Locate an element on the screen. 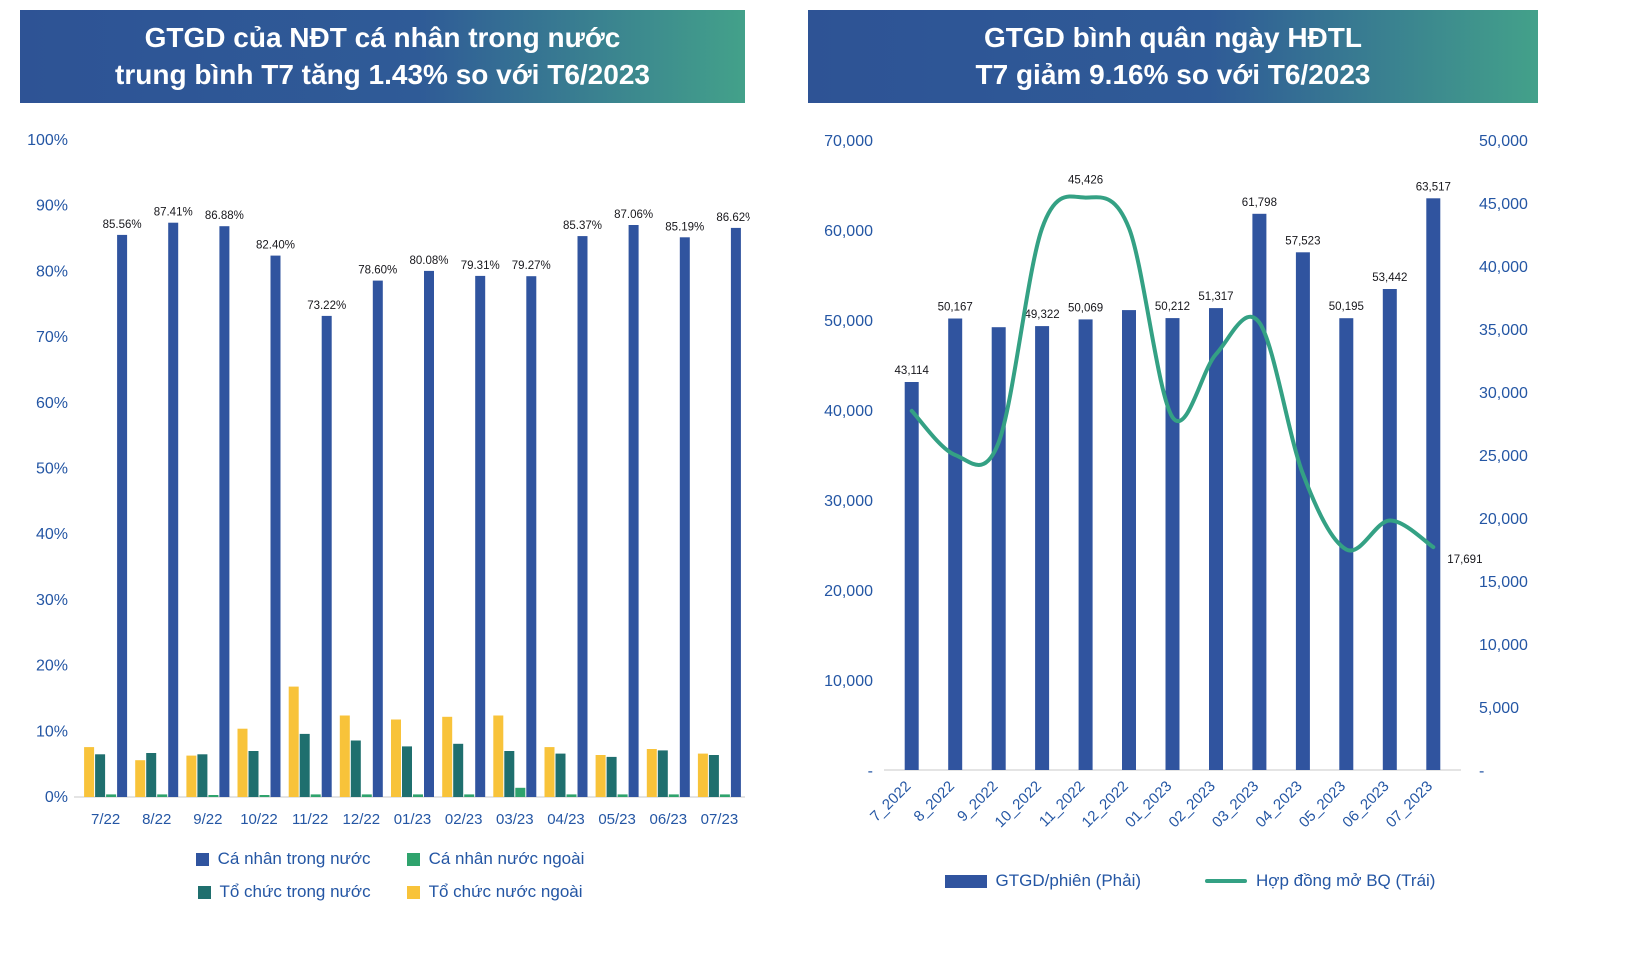  x-axis-category-label: 7_2022 is located at coordinates (890, 801).